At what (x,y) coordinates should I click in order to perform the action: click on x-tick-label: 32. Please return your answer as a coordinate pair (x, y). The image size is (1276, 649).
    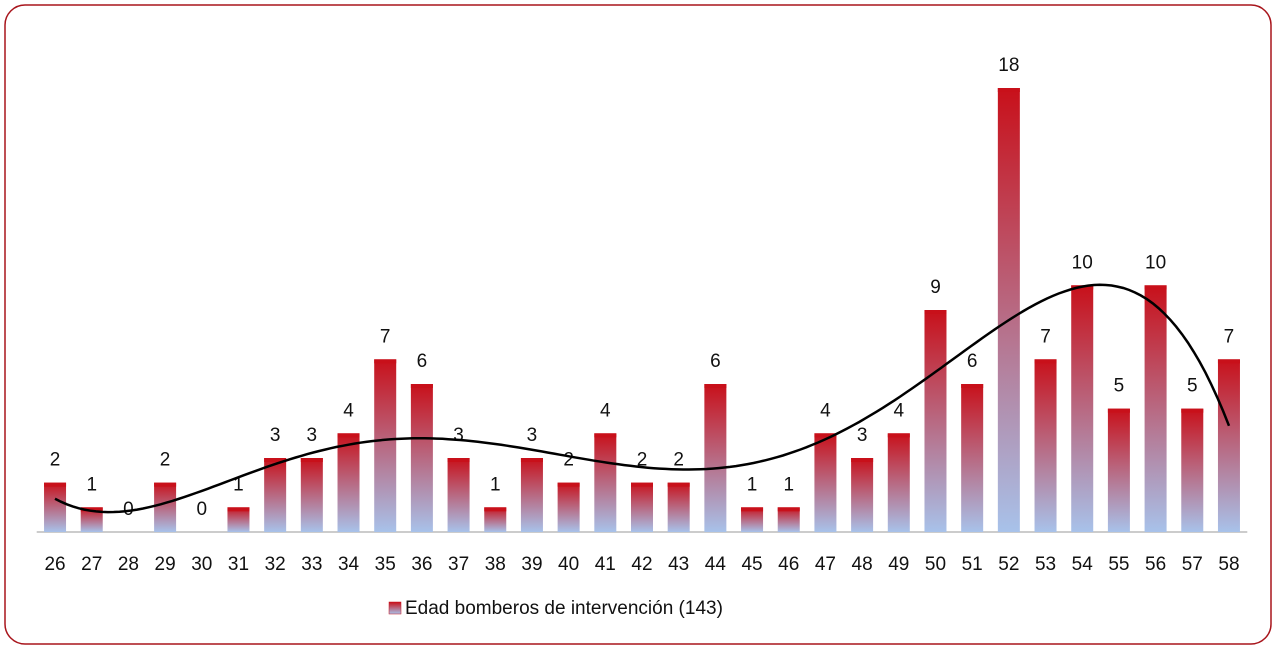
    Looking at the image, I should click on (275, 564).